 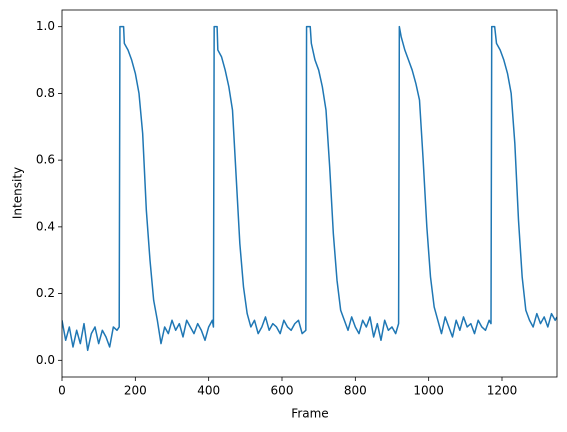 What do you see at coordinates (309, 414) in the screenshot?
I see `x-axis-label: Frame` at bounding box center [309, 414].